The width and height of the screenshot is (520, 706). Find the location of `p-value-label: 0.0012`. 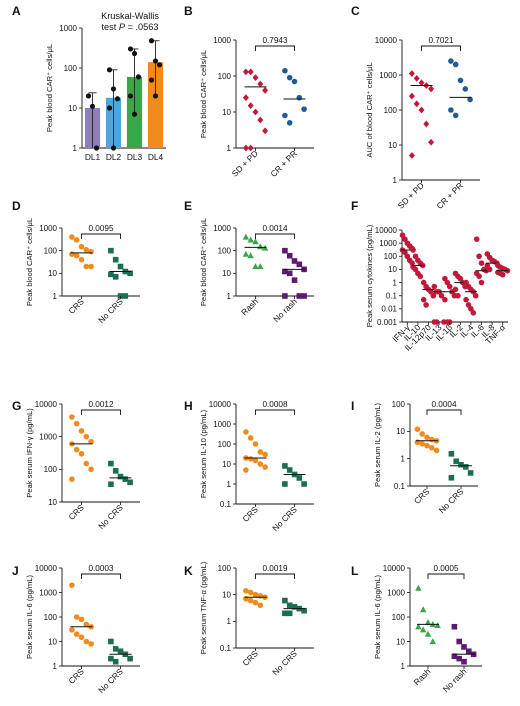

p-value-label: 0.0012 is located at coordinates (100, 404).